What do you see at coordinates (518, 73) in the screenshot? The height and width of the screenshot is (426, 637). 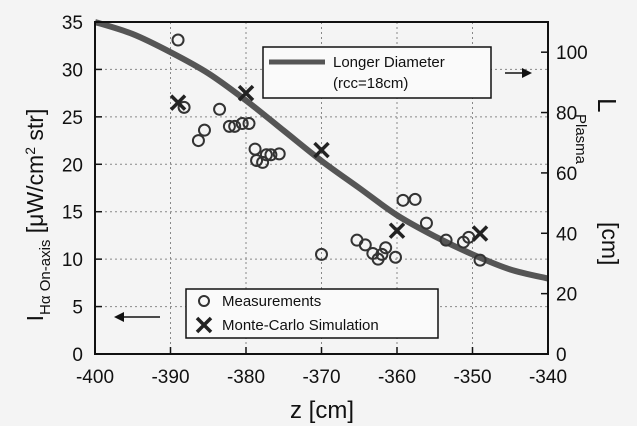 I see `right-axis-arrow-icon` at bounding box center [518, 73].